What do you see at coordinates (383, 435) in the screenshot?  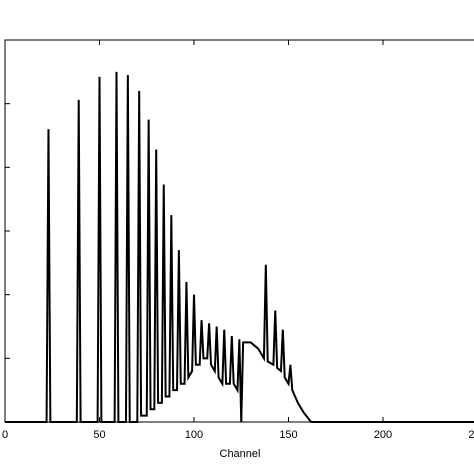 I see `x-tick-label: 200` at bounding box center [383, 435].